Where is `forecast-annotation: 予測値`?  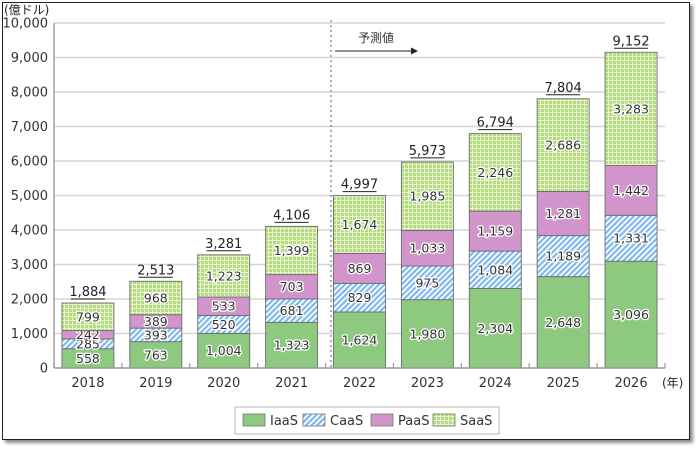
forecast-annotation: 予測値 is located at coordinates (374, 194).